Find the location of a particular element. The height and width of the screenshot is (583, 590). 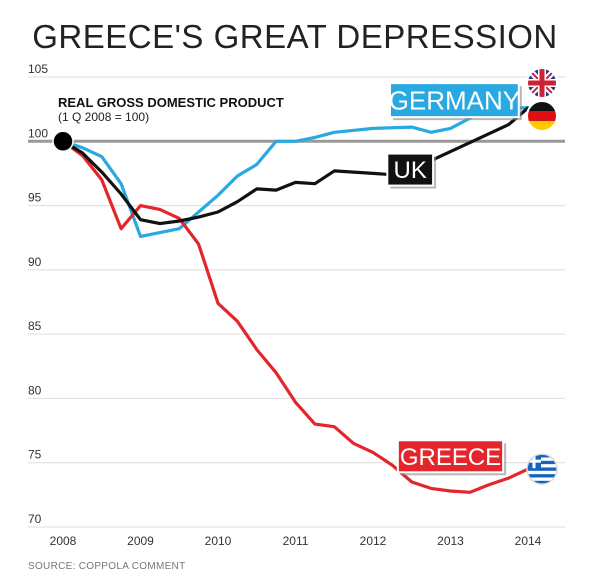

y-tick-label: 95 is located at coordinates (35, 198).